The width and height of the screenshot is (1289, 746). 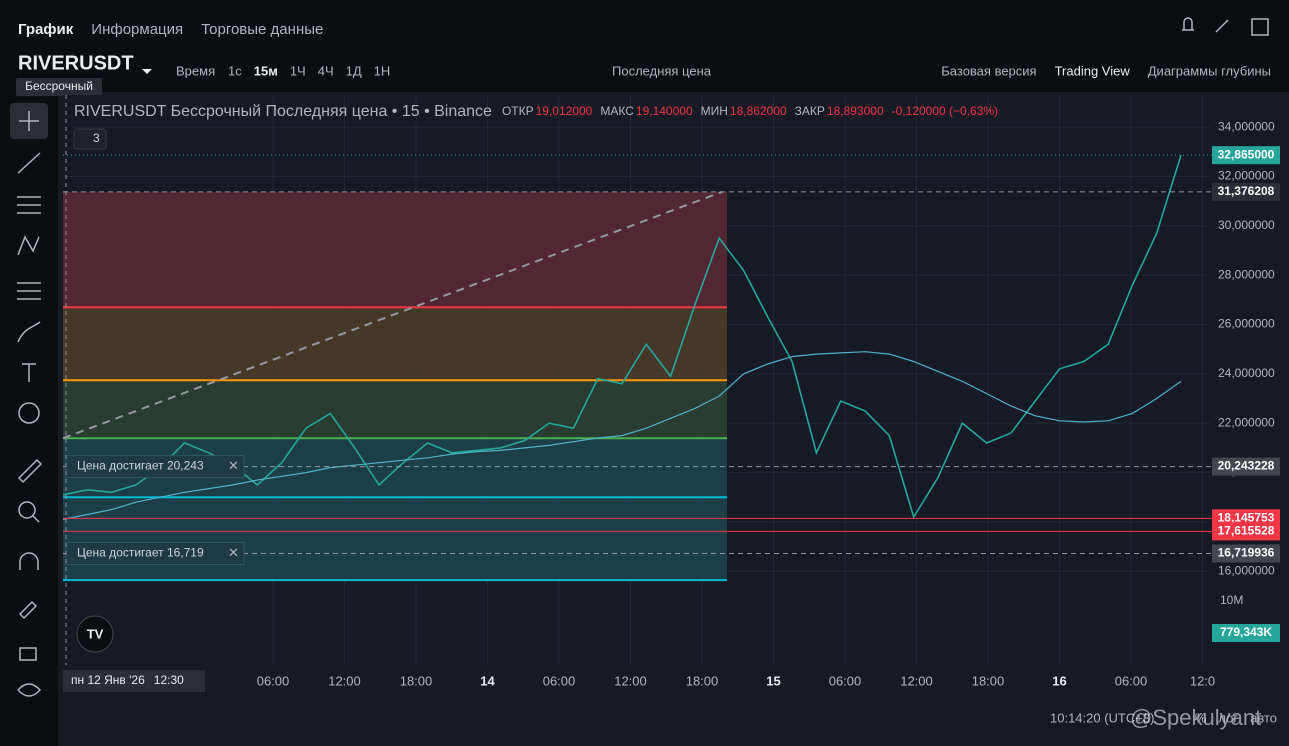 I want to click on tooltip, so click(x=59, y=87).